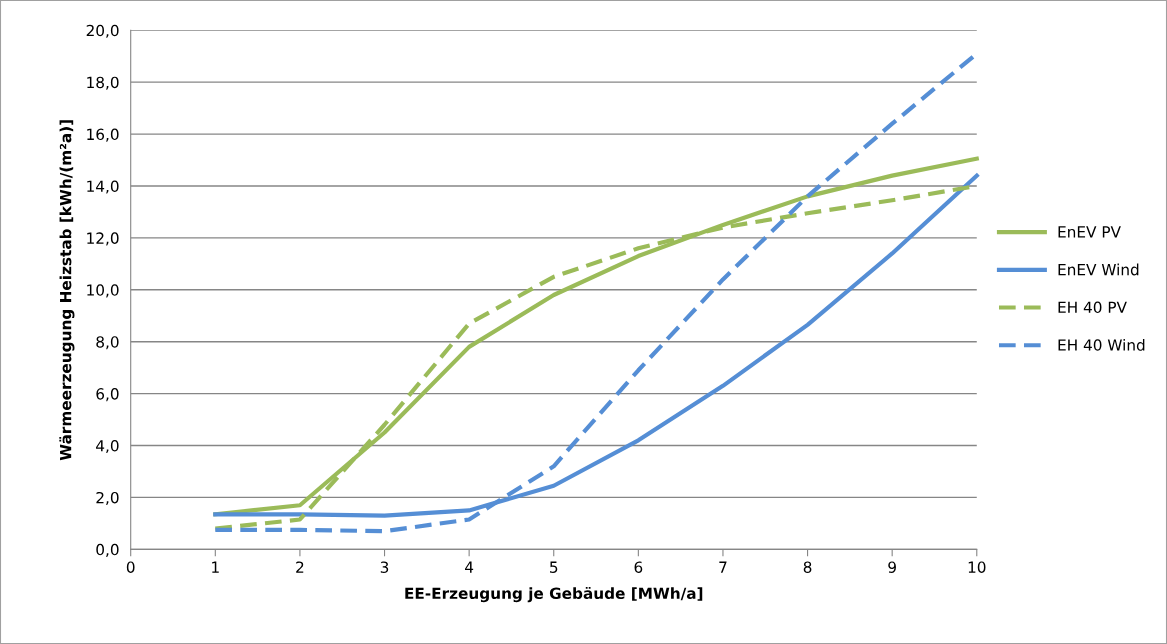 The image size is (1167, 644). Describe the element at coordinates (554, 567) in the screenshot. I see `x-tick-label: 5` at that location.